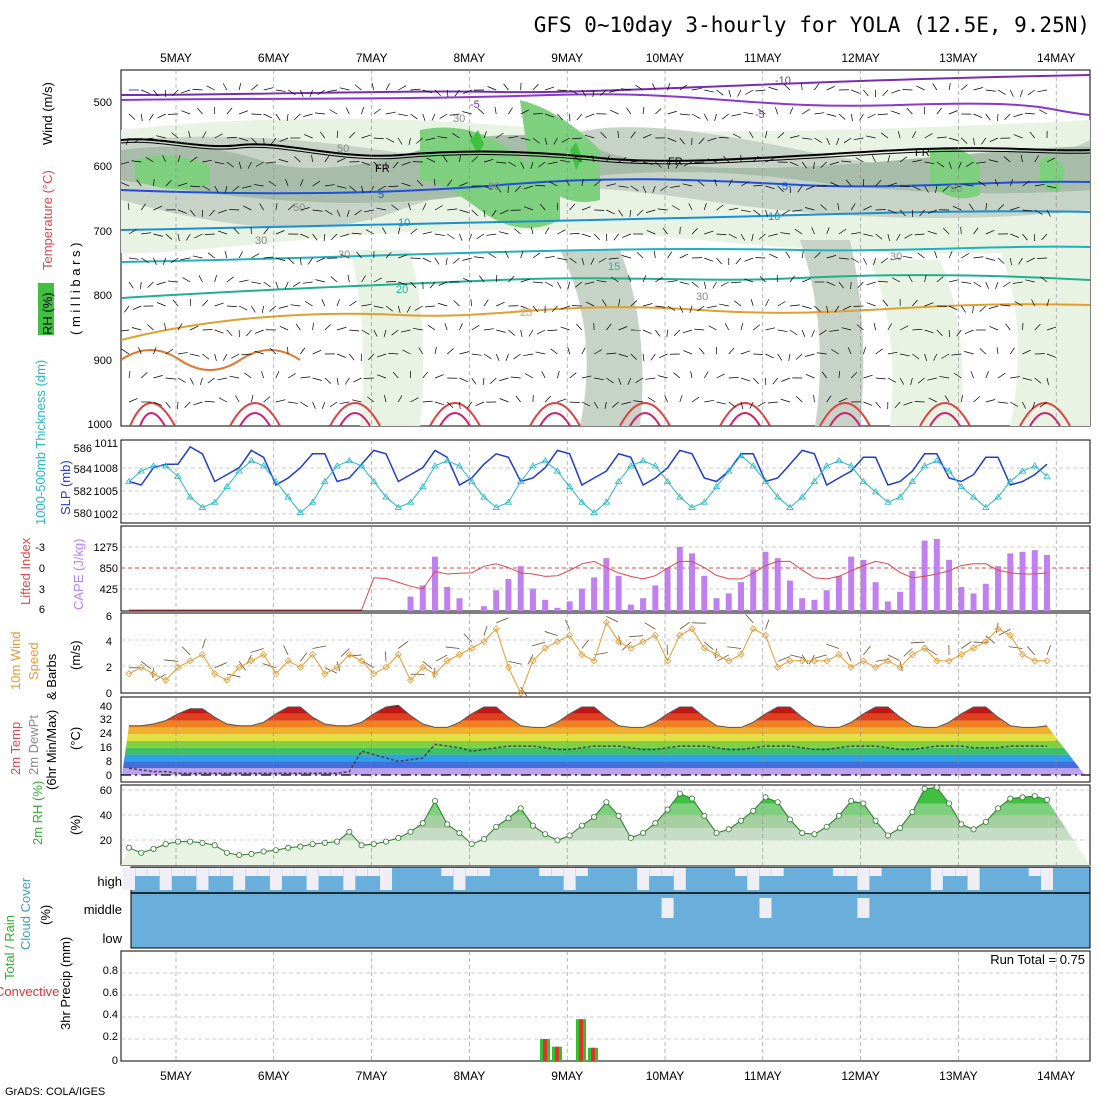 Image resolution: width=1100 pixels, height=1100 pixels. I want to click on svg-text: 2, so click(109, 668).